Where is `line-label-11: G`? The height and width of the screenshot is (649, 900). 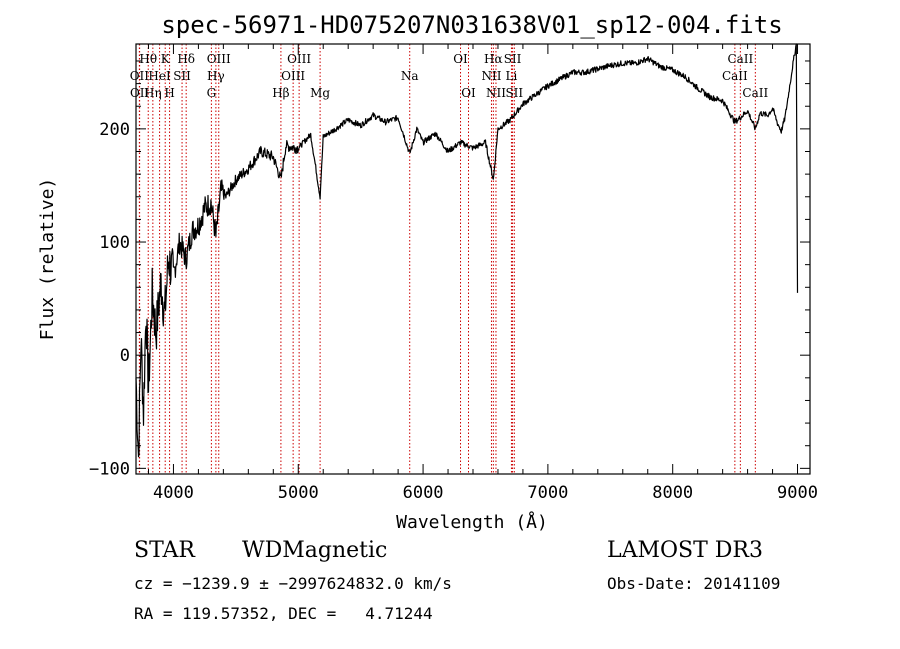
line-label-11: G is located at coordinates (212, 93).